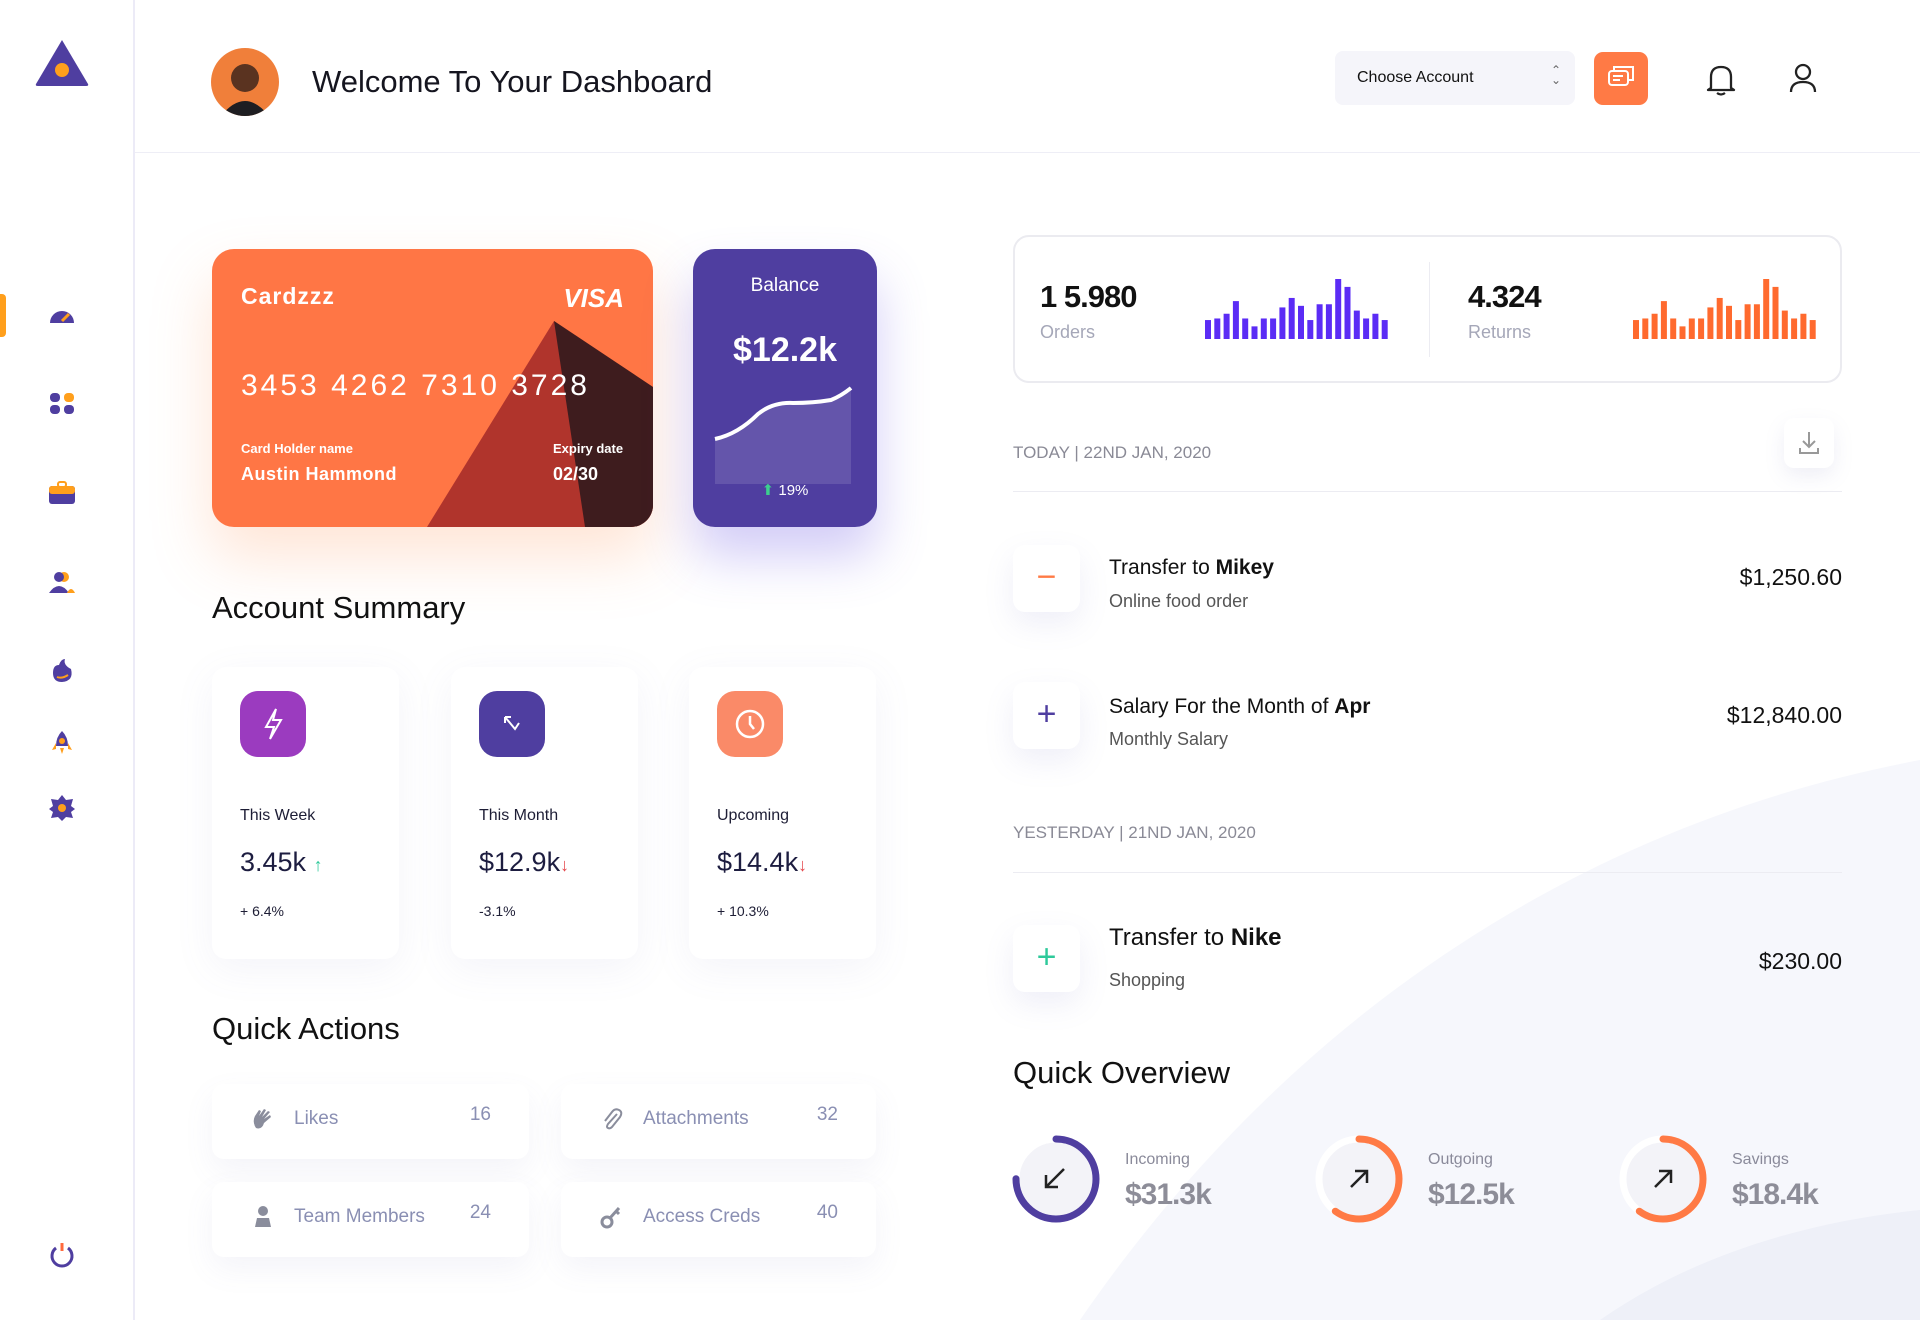 The width and height of the screenshot is (1920, 1320). I want to click on arrow-up-icon: ↑, so click(318, 865).